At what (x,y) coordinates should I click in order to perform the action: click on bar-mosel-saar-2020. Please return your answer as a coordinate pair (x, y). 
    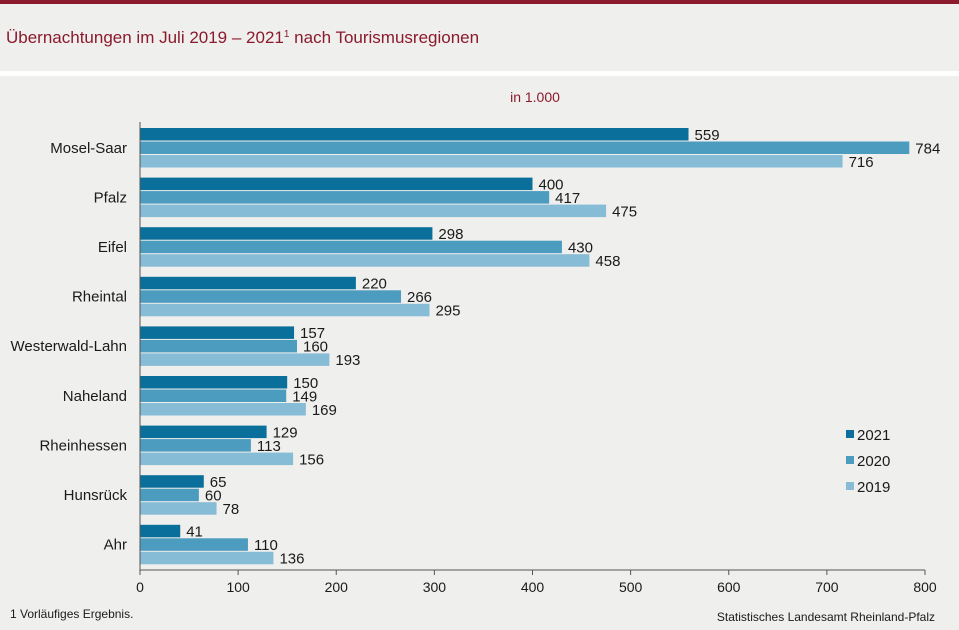
    Looking at the image, I should click on (525, 147).